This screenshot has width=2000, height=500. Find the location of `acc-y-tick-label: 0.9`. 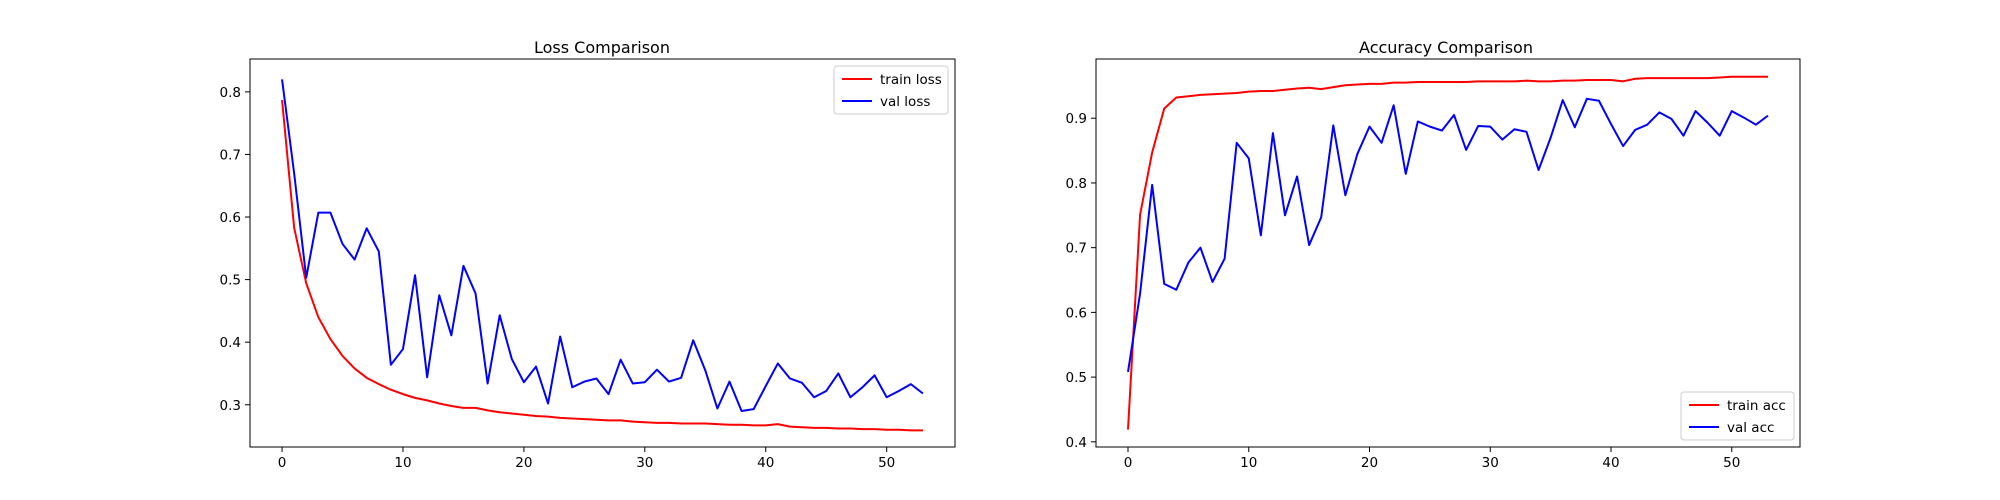

acc-y-tick-label: 0.9 is located at coordinates (1076, 119).